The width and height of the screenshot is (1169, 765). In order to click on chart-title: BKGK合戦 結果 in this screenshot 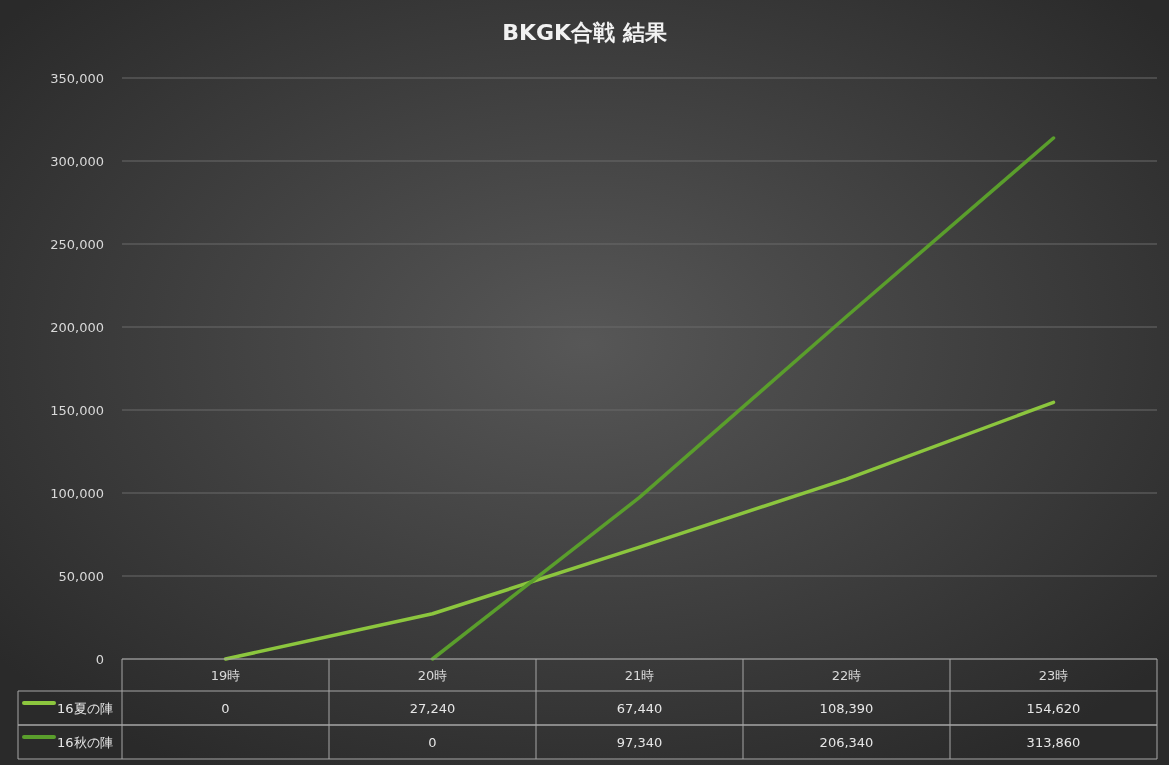, I will do `click(585, 32)`.